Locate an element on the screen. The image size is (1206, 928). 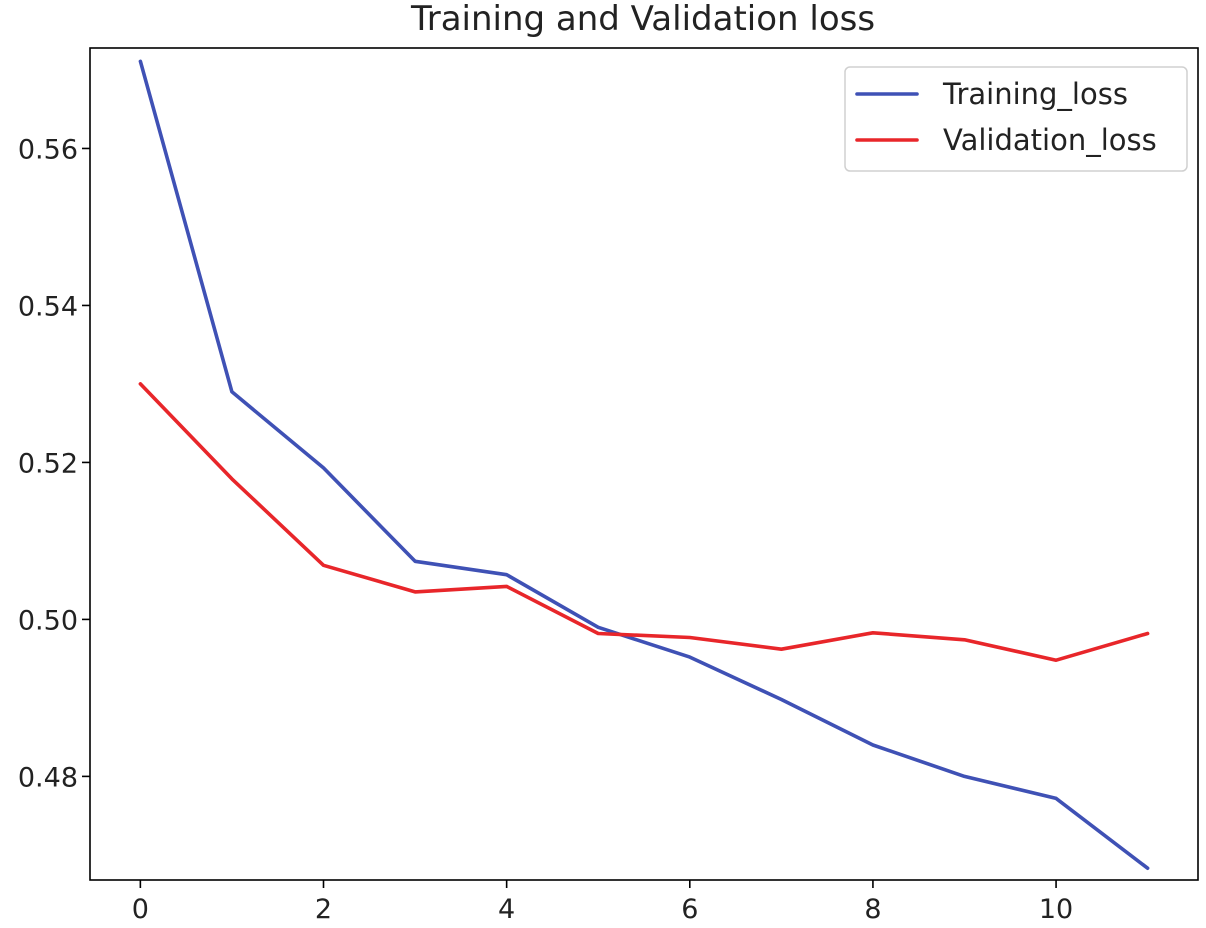
y-axis: 0.48 0.50 0.52 0.54 0.56 is located at coordinates (54, 463).